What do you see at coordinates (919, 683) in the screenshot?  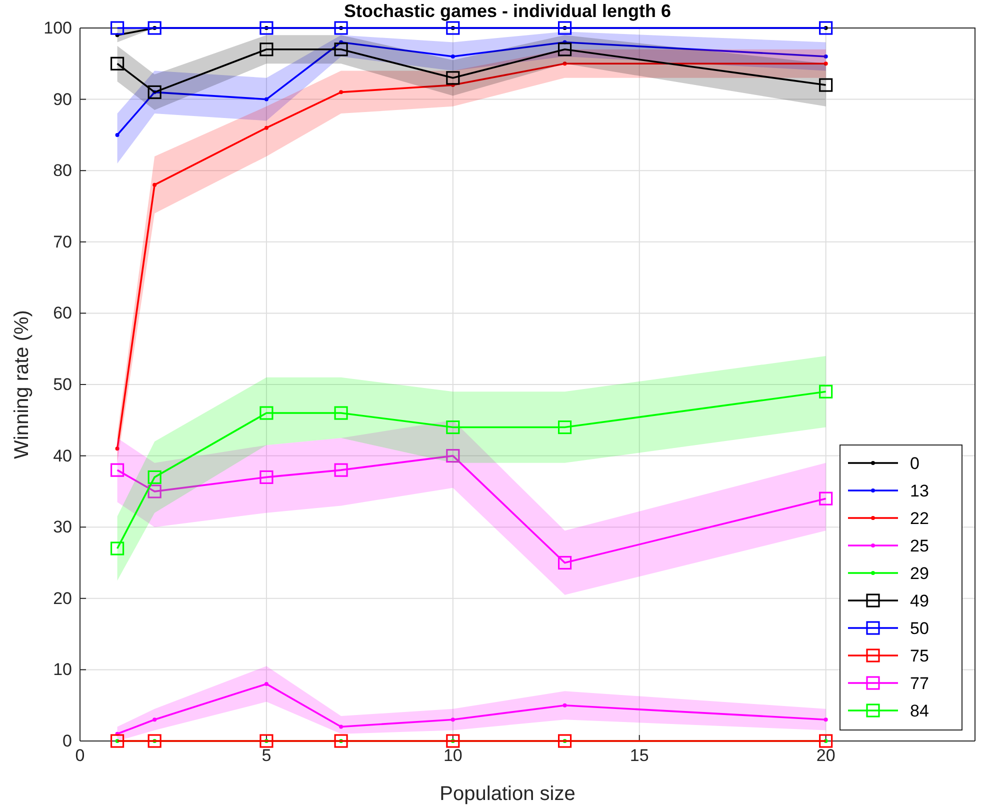 I see `legend-label: 77` at bounding box center [919, 683].